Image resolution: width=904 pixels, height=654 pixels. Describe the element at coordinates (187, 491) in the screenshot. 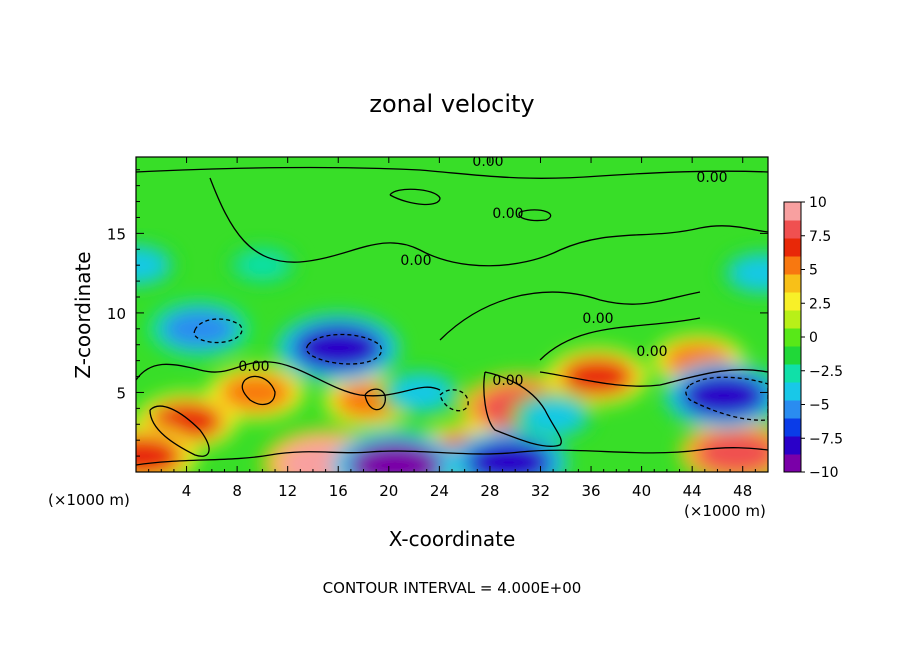

I see `x-tick-label: 4` at that location.